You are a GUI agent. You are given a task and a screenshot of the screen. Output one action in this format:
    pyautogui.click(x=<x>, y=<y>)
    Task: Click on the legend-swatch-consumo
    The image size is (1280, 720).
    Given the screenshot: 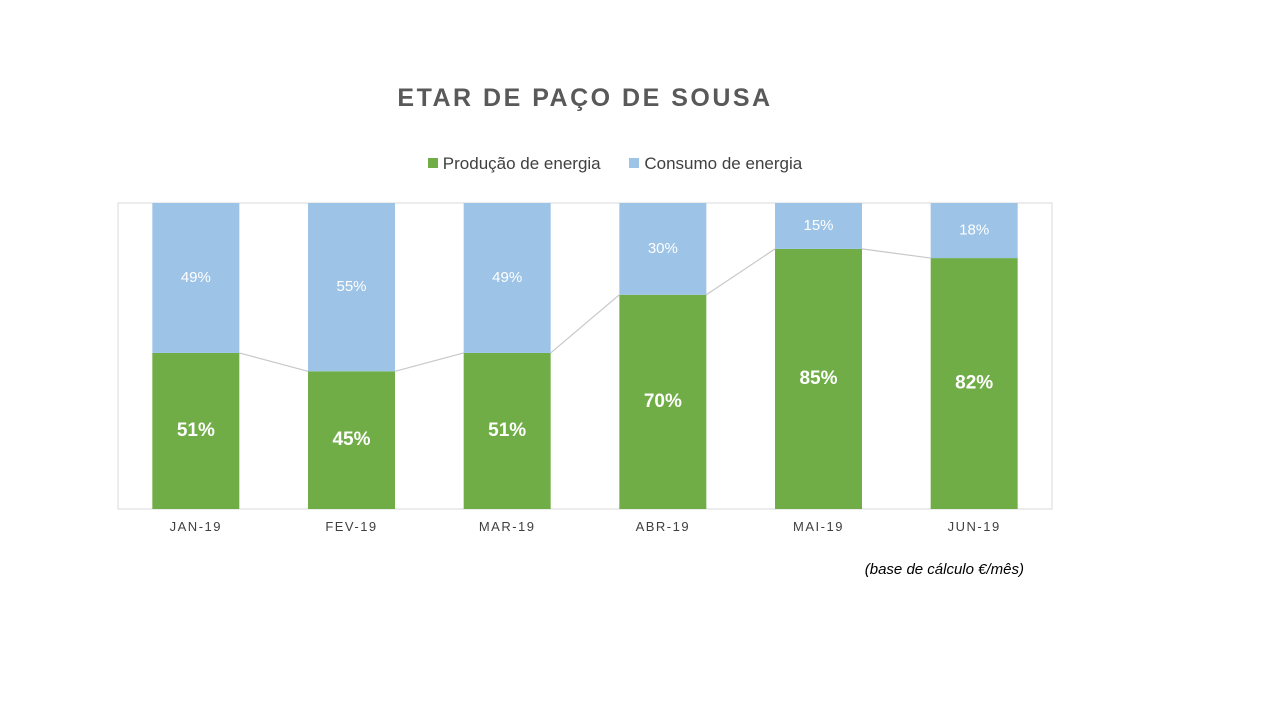 What is the action you would take?
    pyautogui.click(x=634, y=163)
    